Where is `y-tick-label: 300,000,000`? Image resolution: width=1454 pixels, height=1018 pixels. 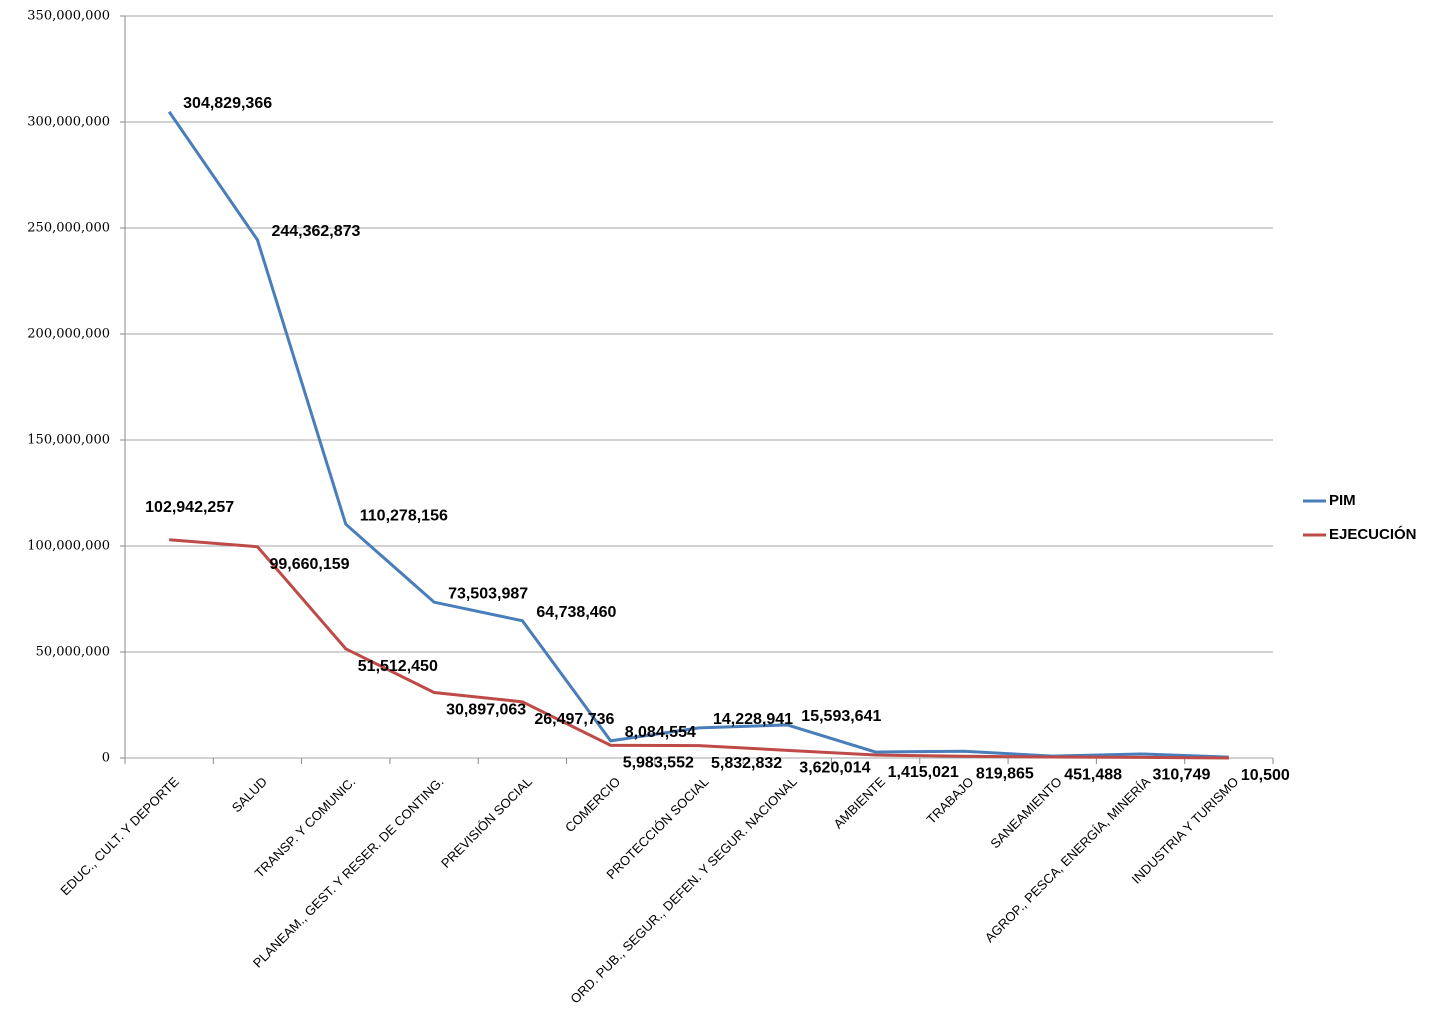
y-tick-label: 300,000,000 is located at coordinates (68, 122).